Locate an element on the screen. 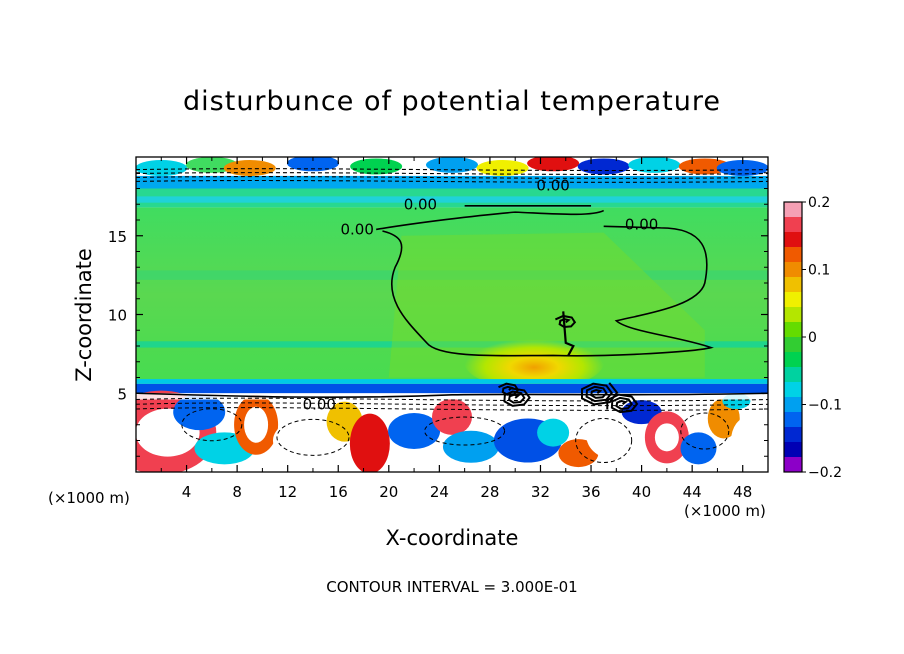 Image resolution: width=904 pixels, height=654 pixels. x-tick-label: 36 is located at coordinates (590, 492).